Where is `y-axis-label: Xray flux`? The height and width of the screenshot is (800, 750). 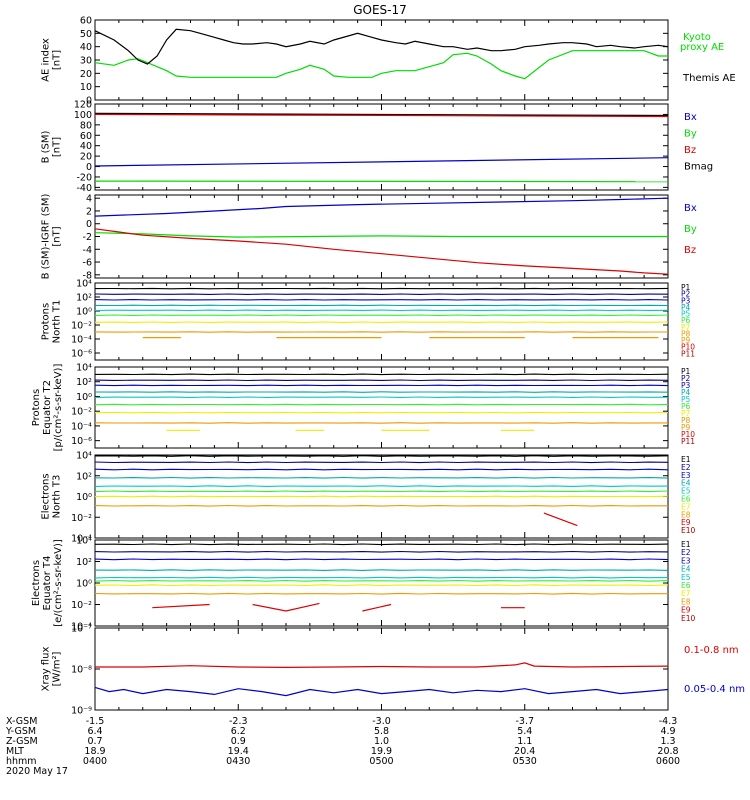
y-axis-label: Xray flux is located at coordinates (46, 669).